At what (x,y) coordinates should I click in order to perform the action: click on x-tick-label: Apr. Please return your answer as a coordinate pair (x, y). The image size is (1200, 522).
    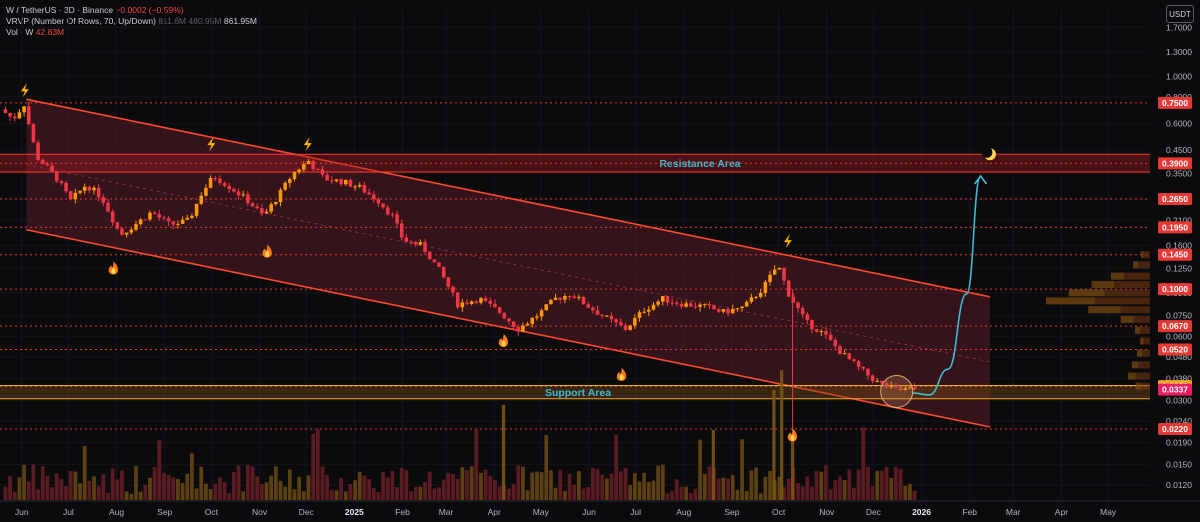
    Looking at the image, I should click on (494, 512).